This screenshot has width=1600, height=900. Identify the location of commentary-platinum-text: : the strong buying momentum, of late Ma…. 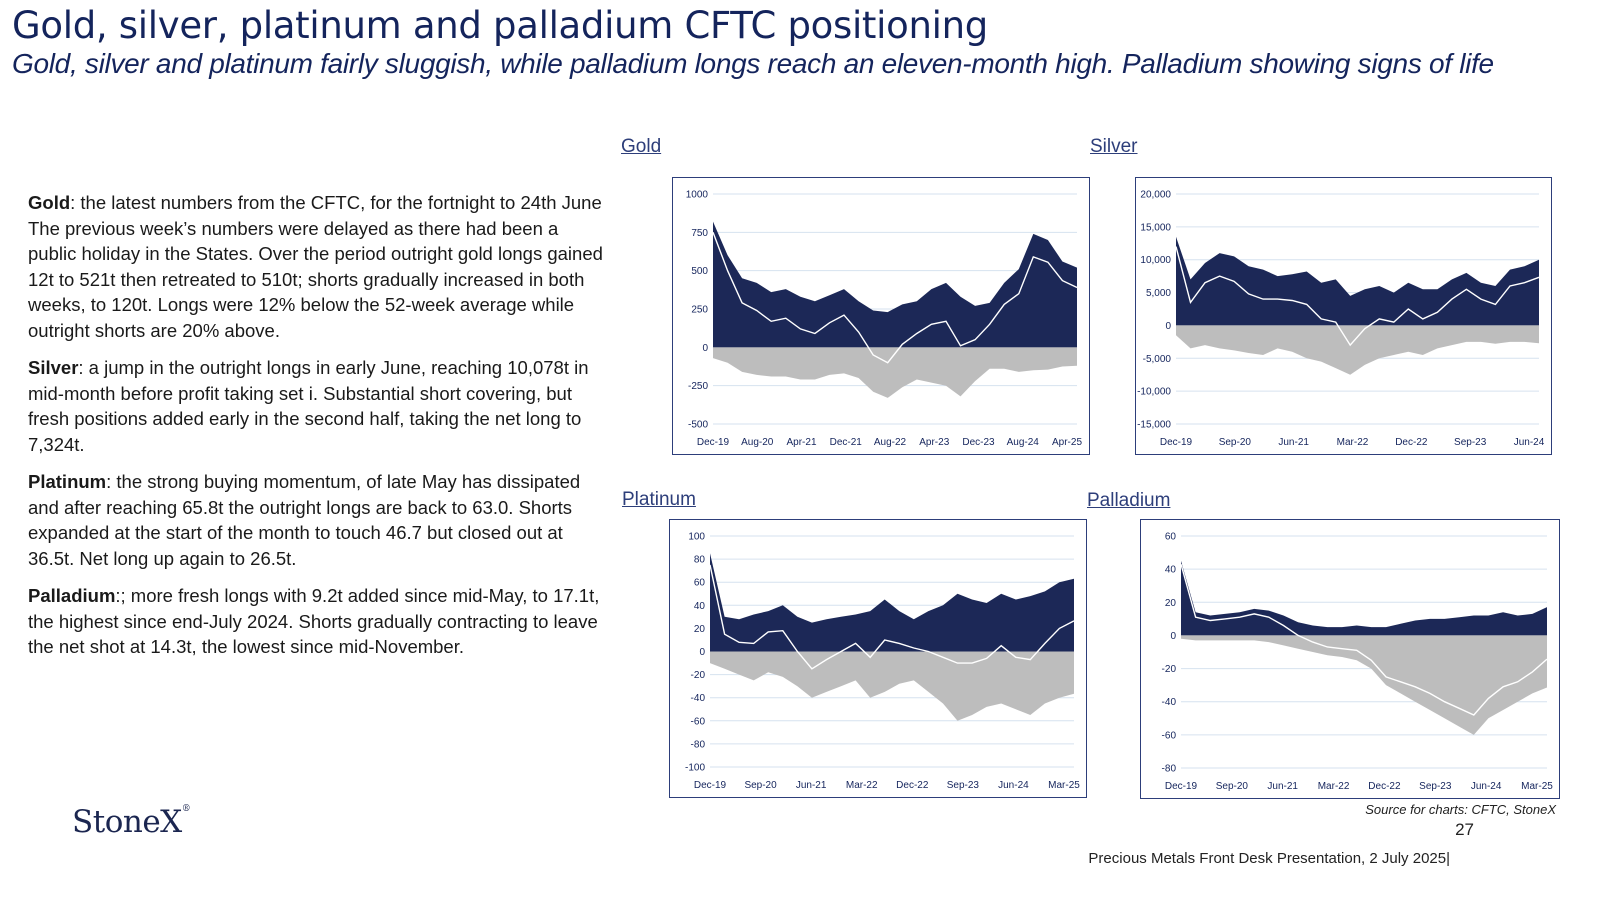
(304, 520).